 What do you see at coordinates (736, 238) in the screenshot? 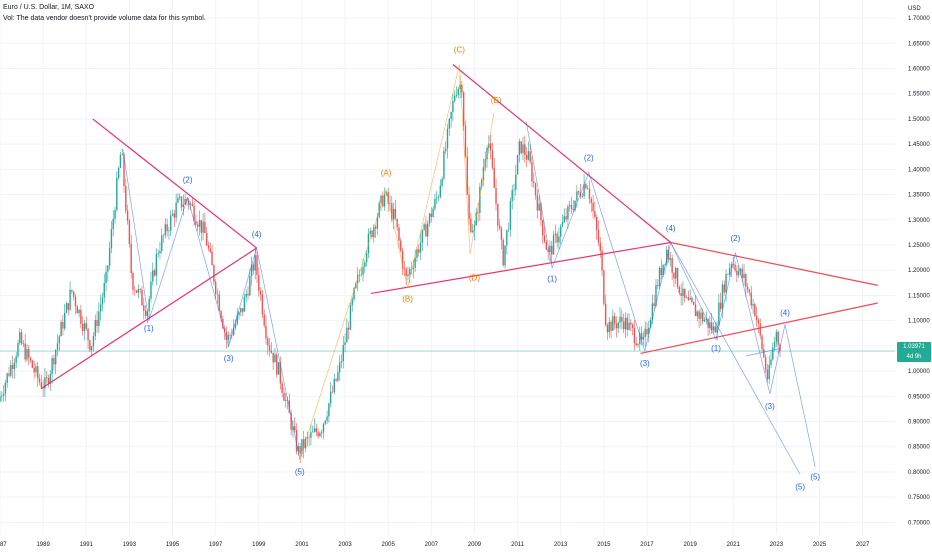
I see `wave-label: (2)` at bounding box center [736, 238].